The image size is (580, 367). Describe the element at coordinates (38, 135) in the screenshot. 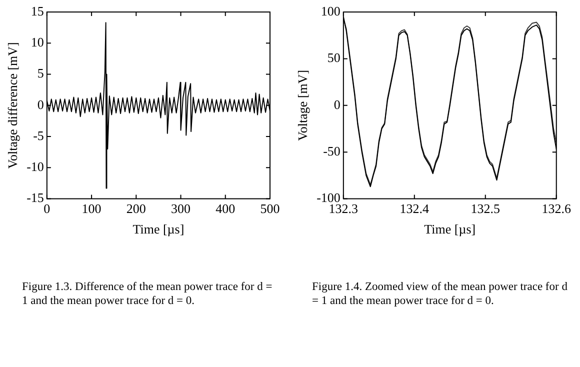

I see `y-tick-label: -5` at that location.